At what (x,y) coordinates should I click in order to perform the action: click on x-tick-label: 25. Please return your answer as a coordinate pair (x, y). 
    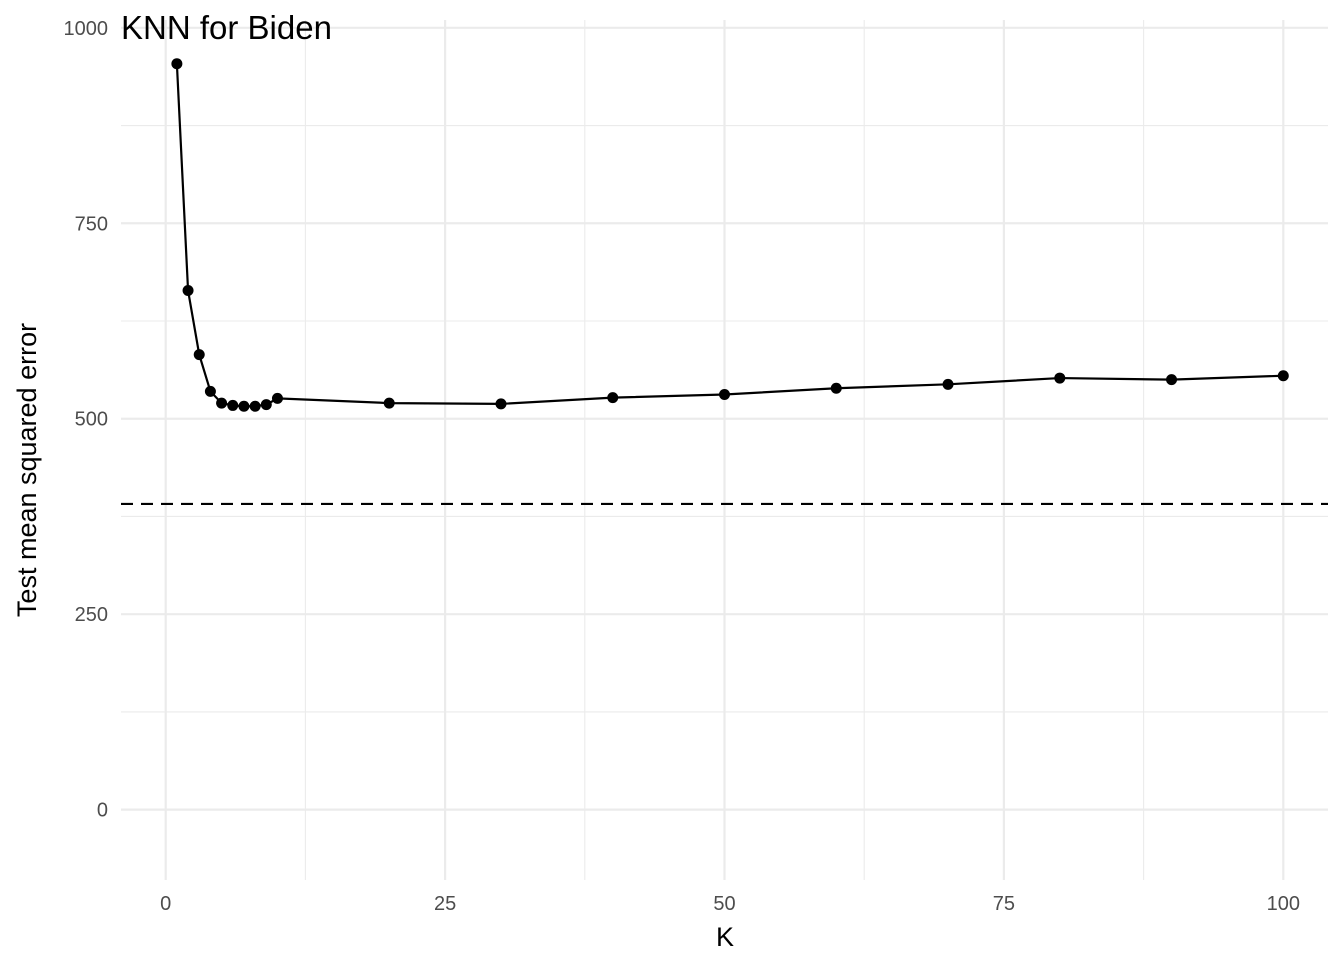
    Looking at the image, I should click on (445, 904).